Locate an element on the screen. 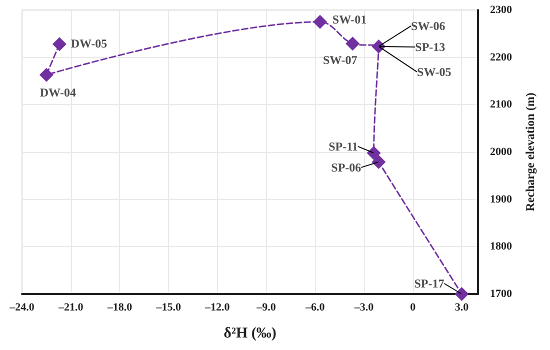 The height and width of the screenshot is (350, 550). x-tick-label: 3.0 is located at coordinates (462, 308).